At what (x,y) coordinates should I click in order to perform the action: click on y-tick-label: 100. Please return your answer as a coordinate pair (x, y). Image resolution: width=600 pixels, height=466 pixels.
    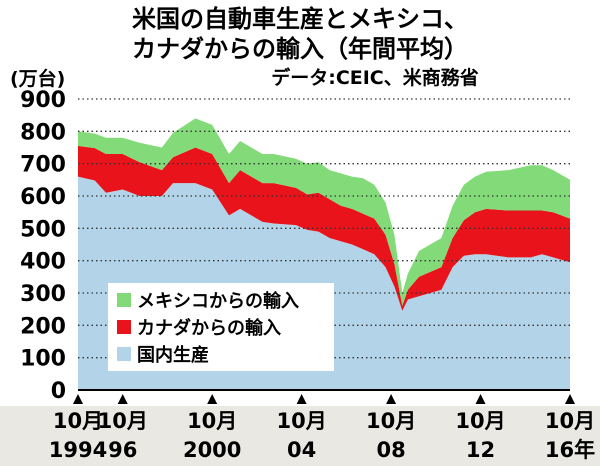
    Looking at the image, I should click on (43, 359).